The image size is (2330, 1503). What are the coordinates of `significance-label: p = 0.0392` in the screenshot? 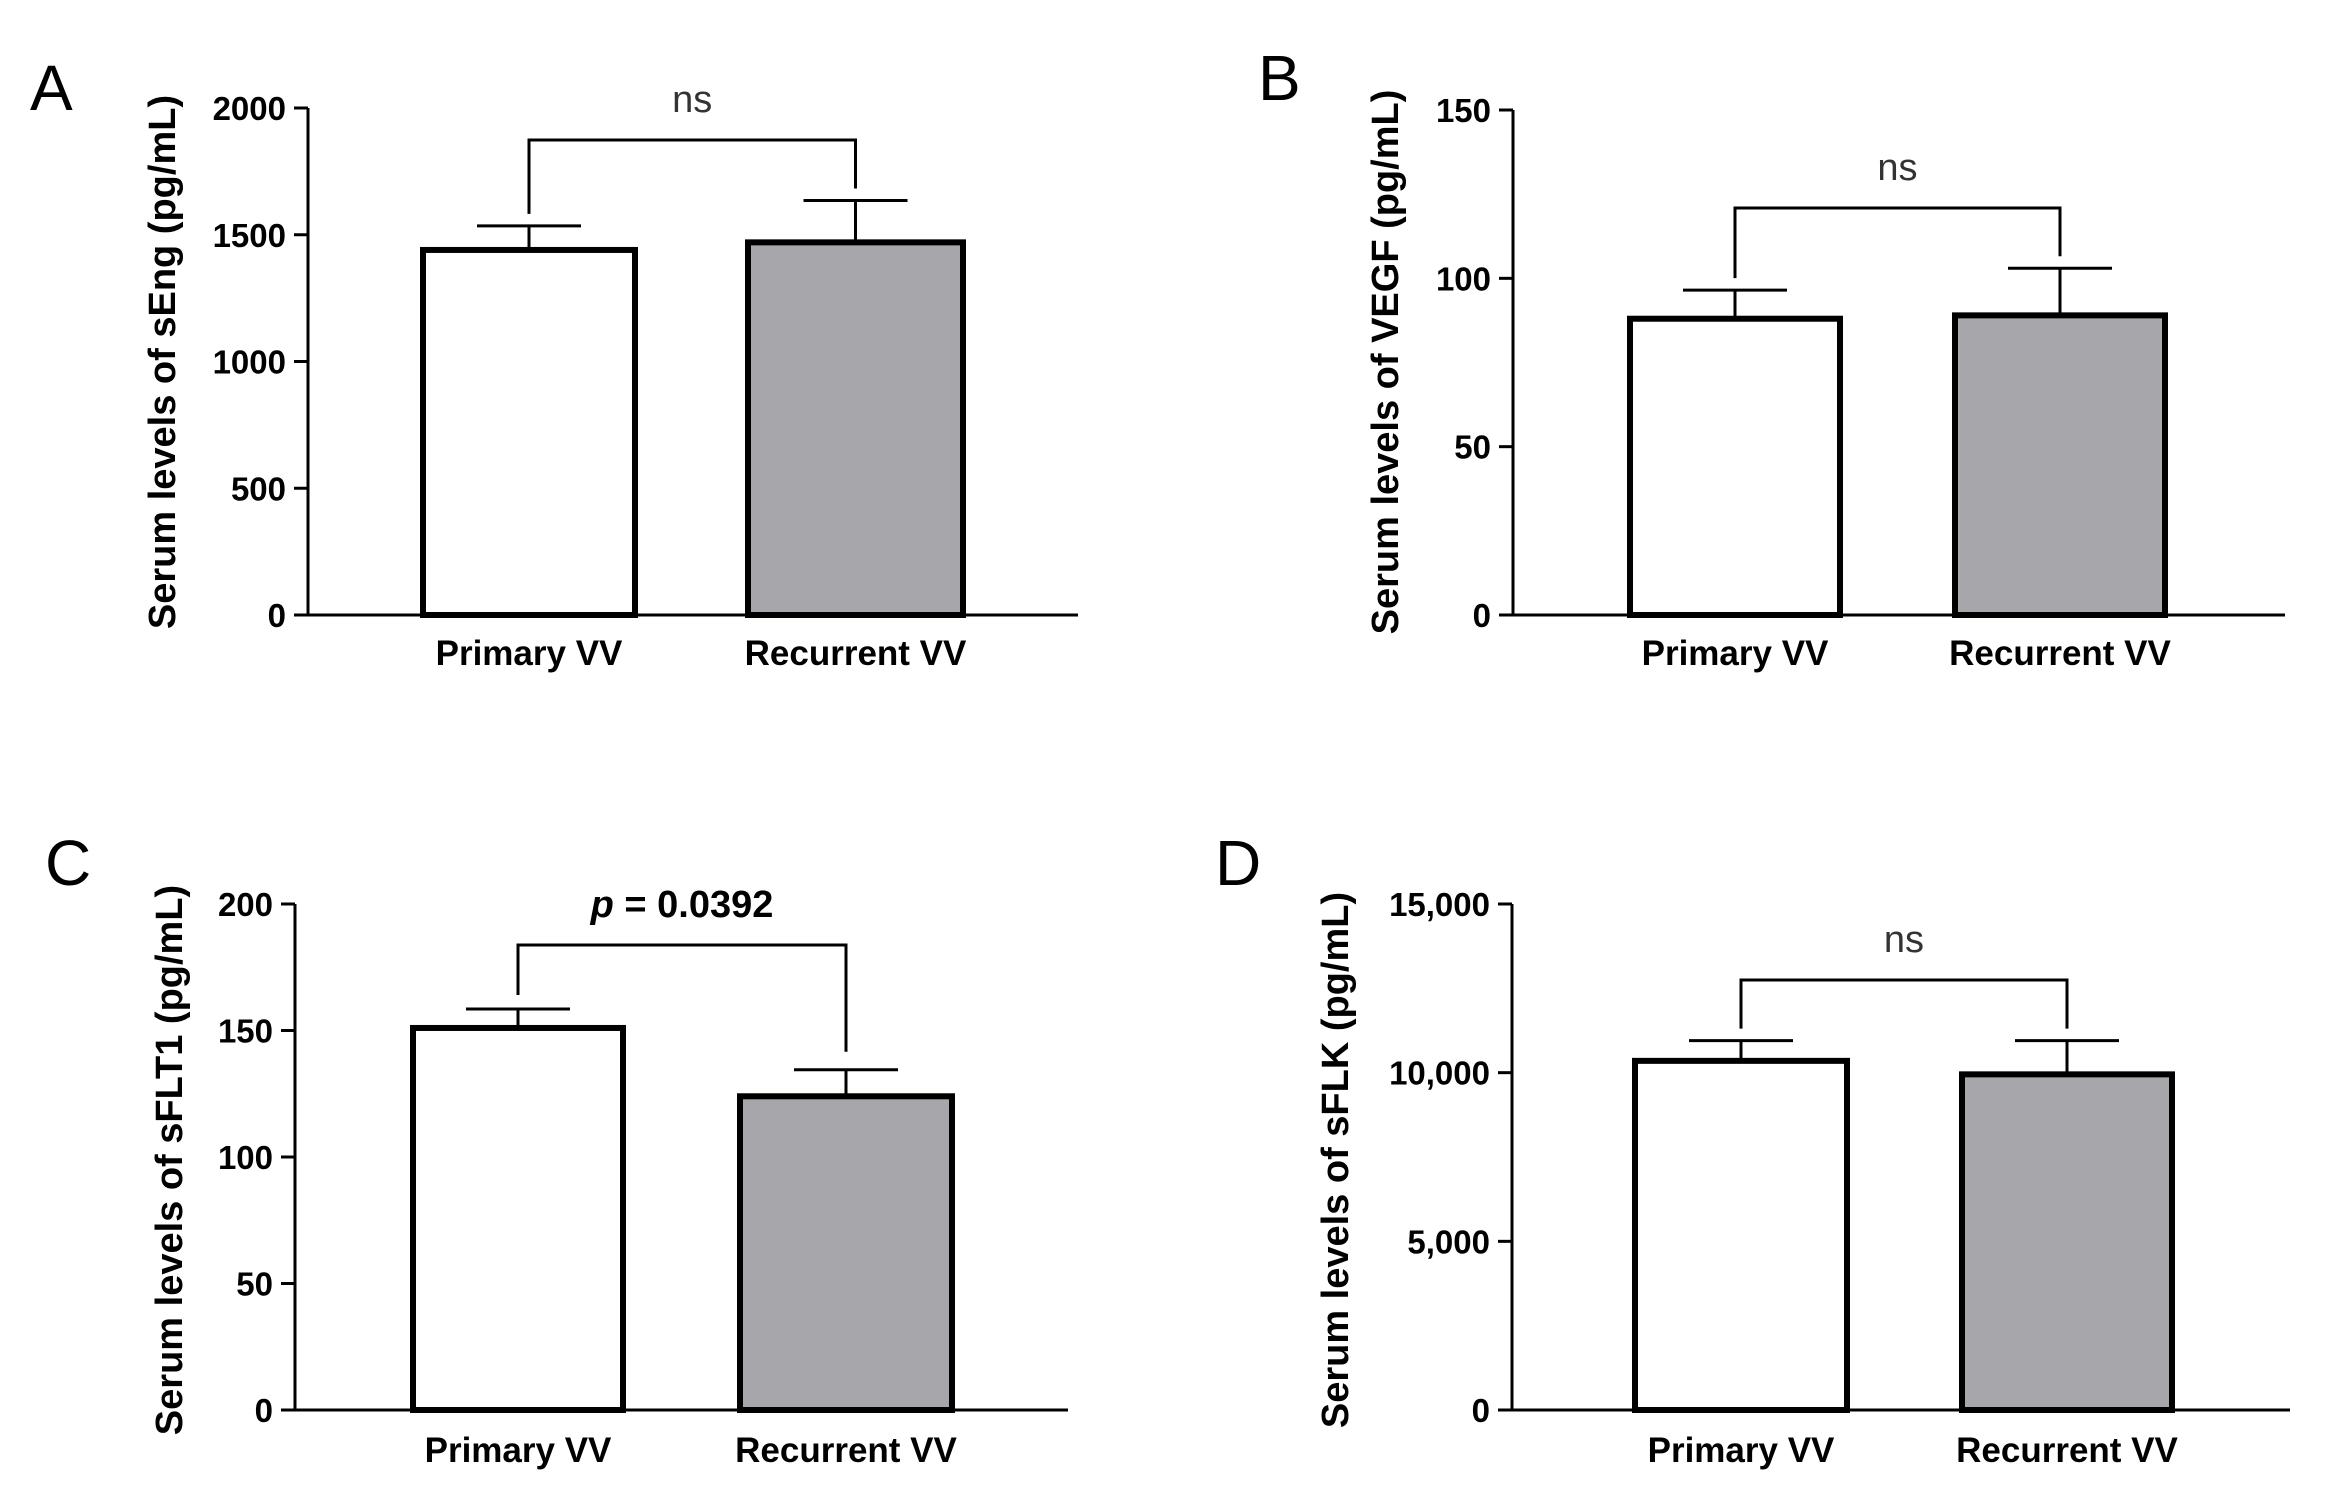 It's located at (682, 905).